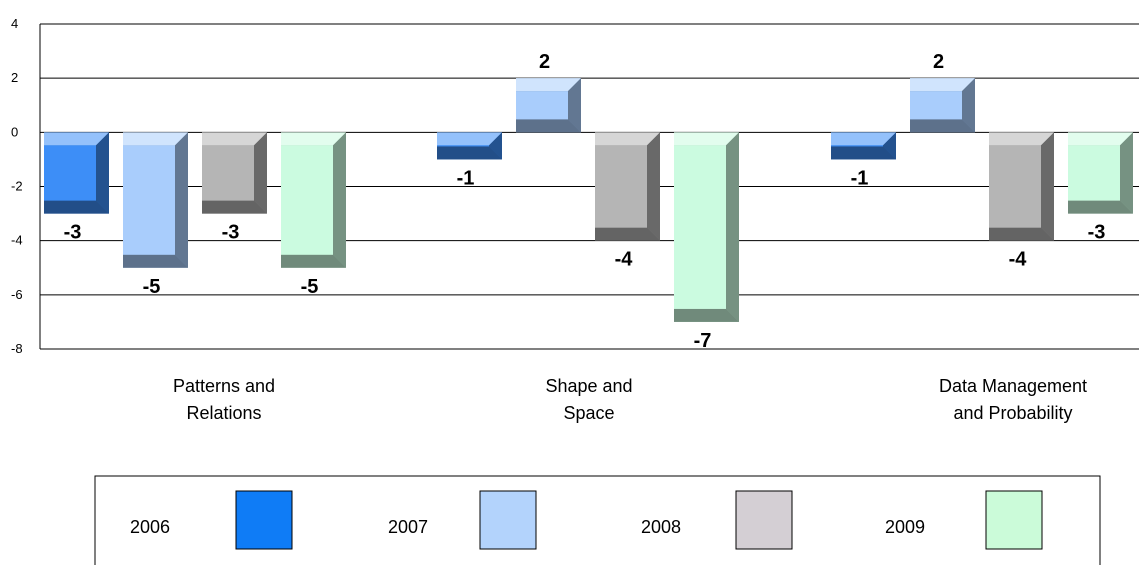 This screenshot has width=1139, height=565. I want to click on y-tick-label: -2, so click(17, 186).